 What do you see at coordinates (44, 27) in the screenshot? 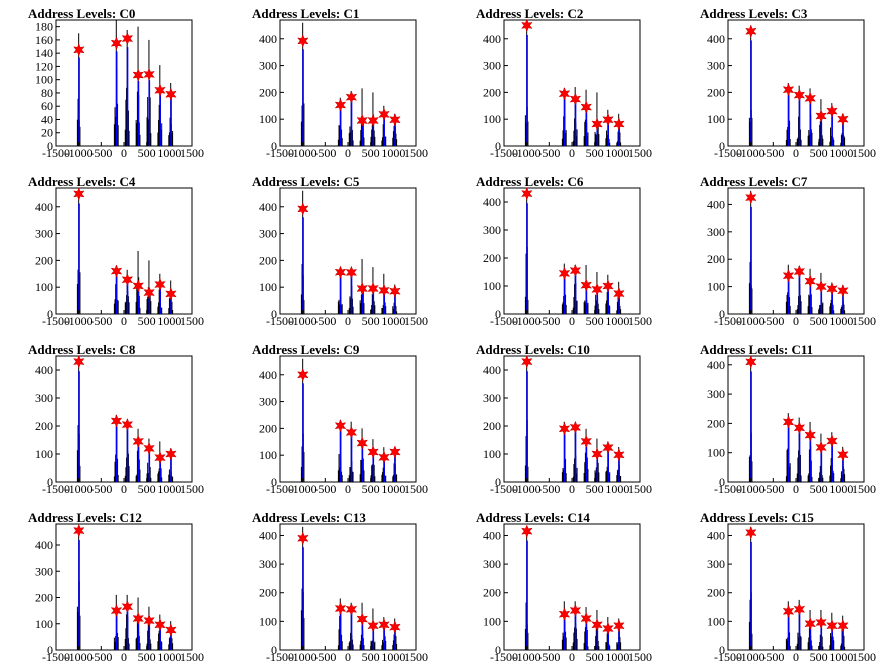
I see `y-tick-label: 180` at bounding box center [44, 27].